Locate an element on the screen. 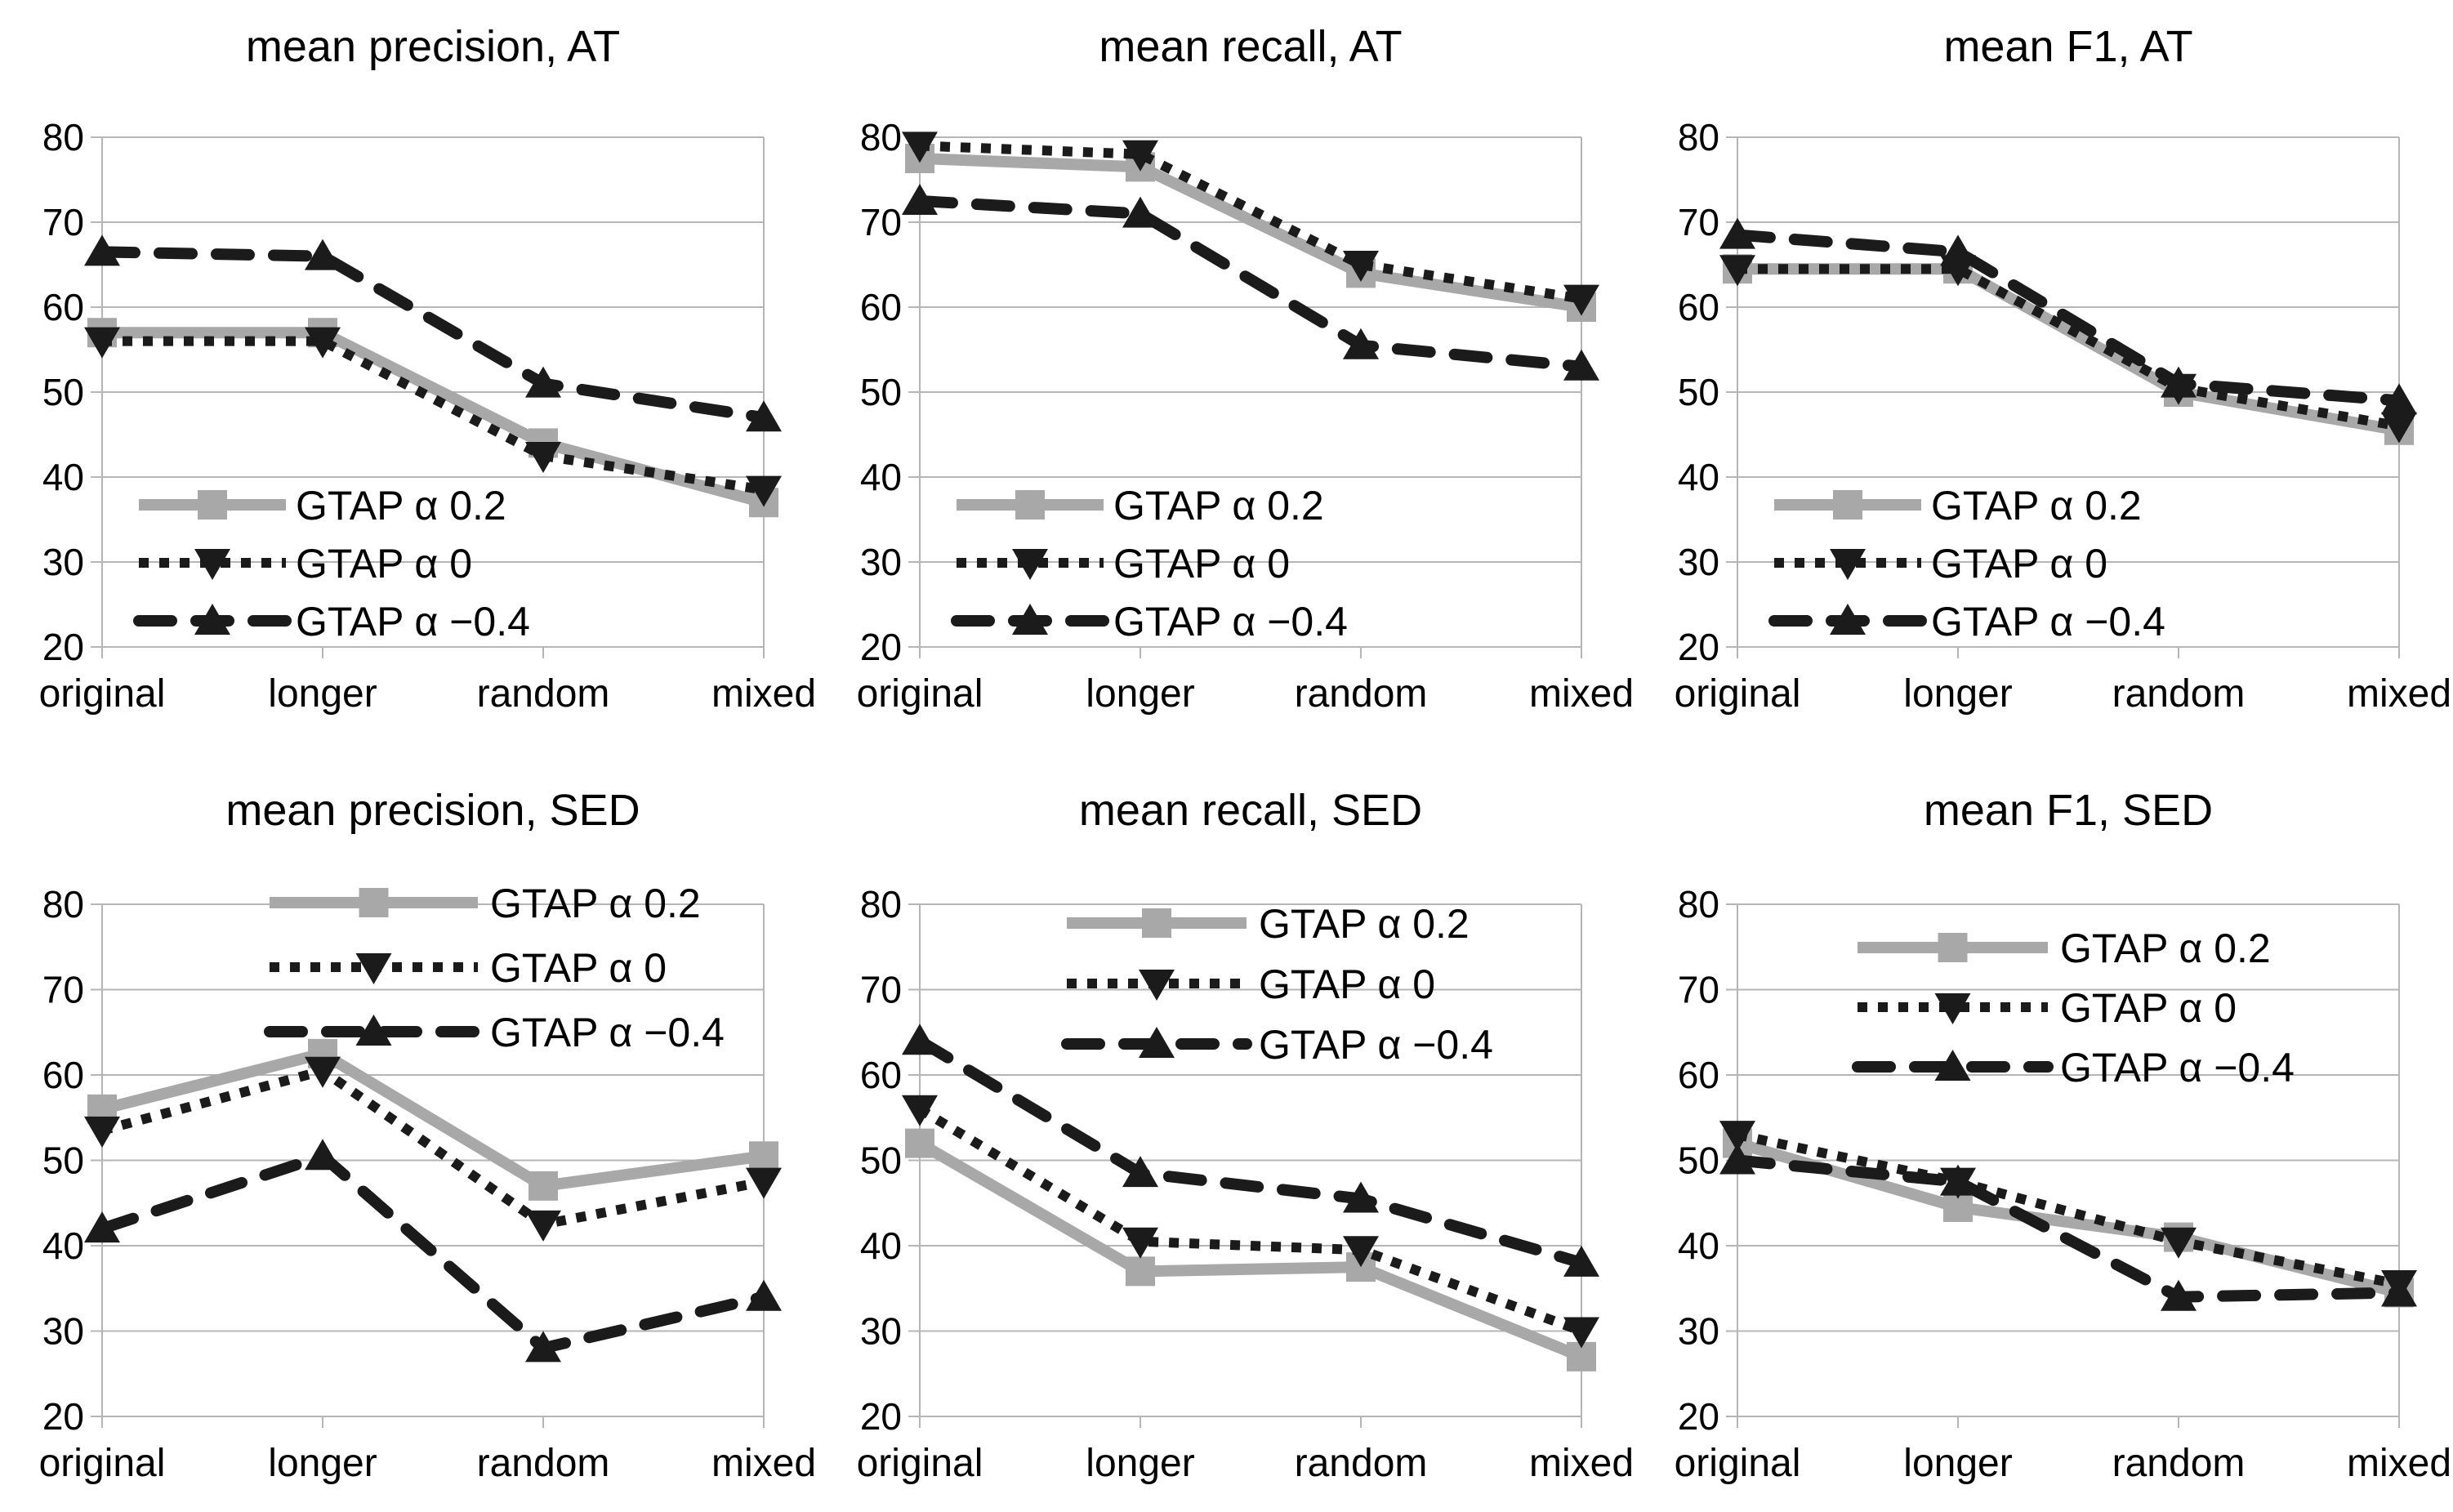  square-marker-random is located at coordinates (543, 1186).